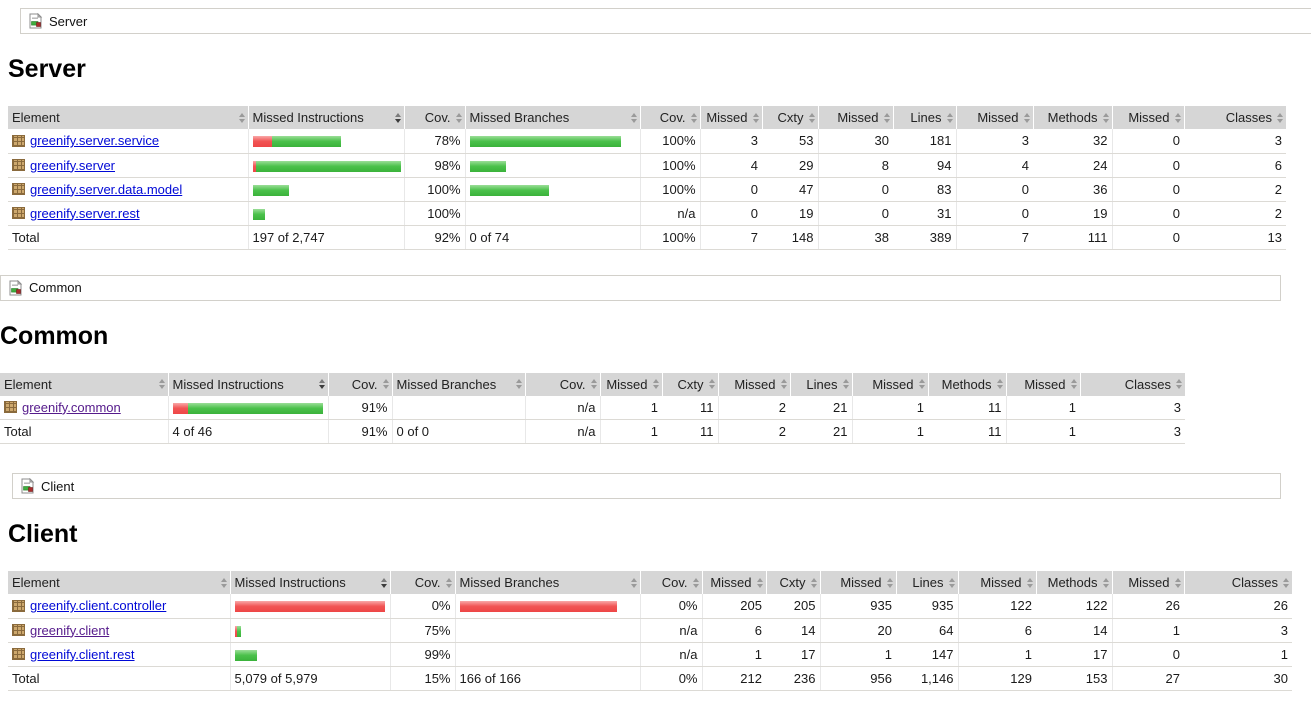 This screenshot has width=1311, height=724. I want to click on package-link: greenify.server.data.model, so click(106, 189).